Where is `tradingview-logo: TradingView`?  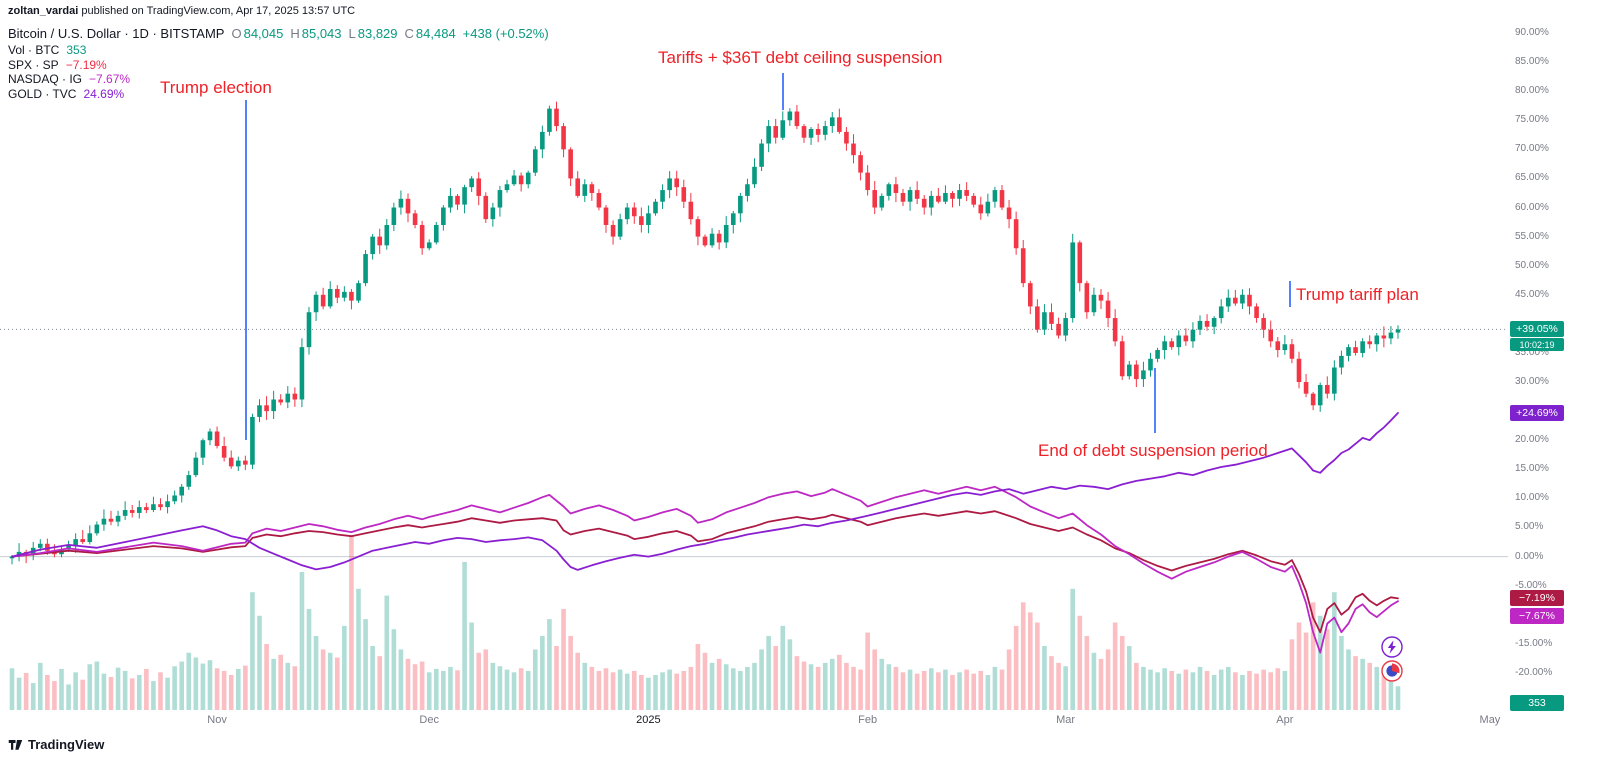
tradingview-logo: TradingView is located at coordinates (56, 744).